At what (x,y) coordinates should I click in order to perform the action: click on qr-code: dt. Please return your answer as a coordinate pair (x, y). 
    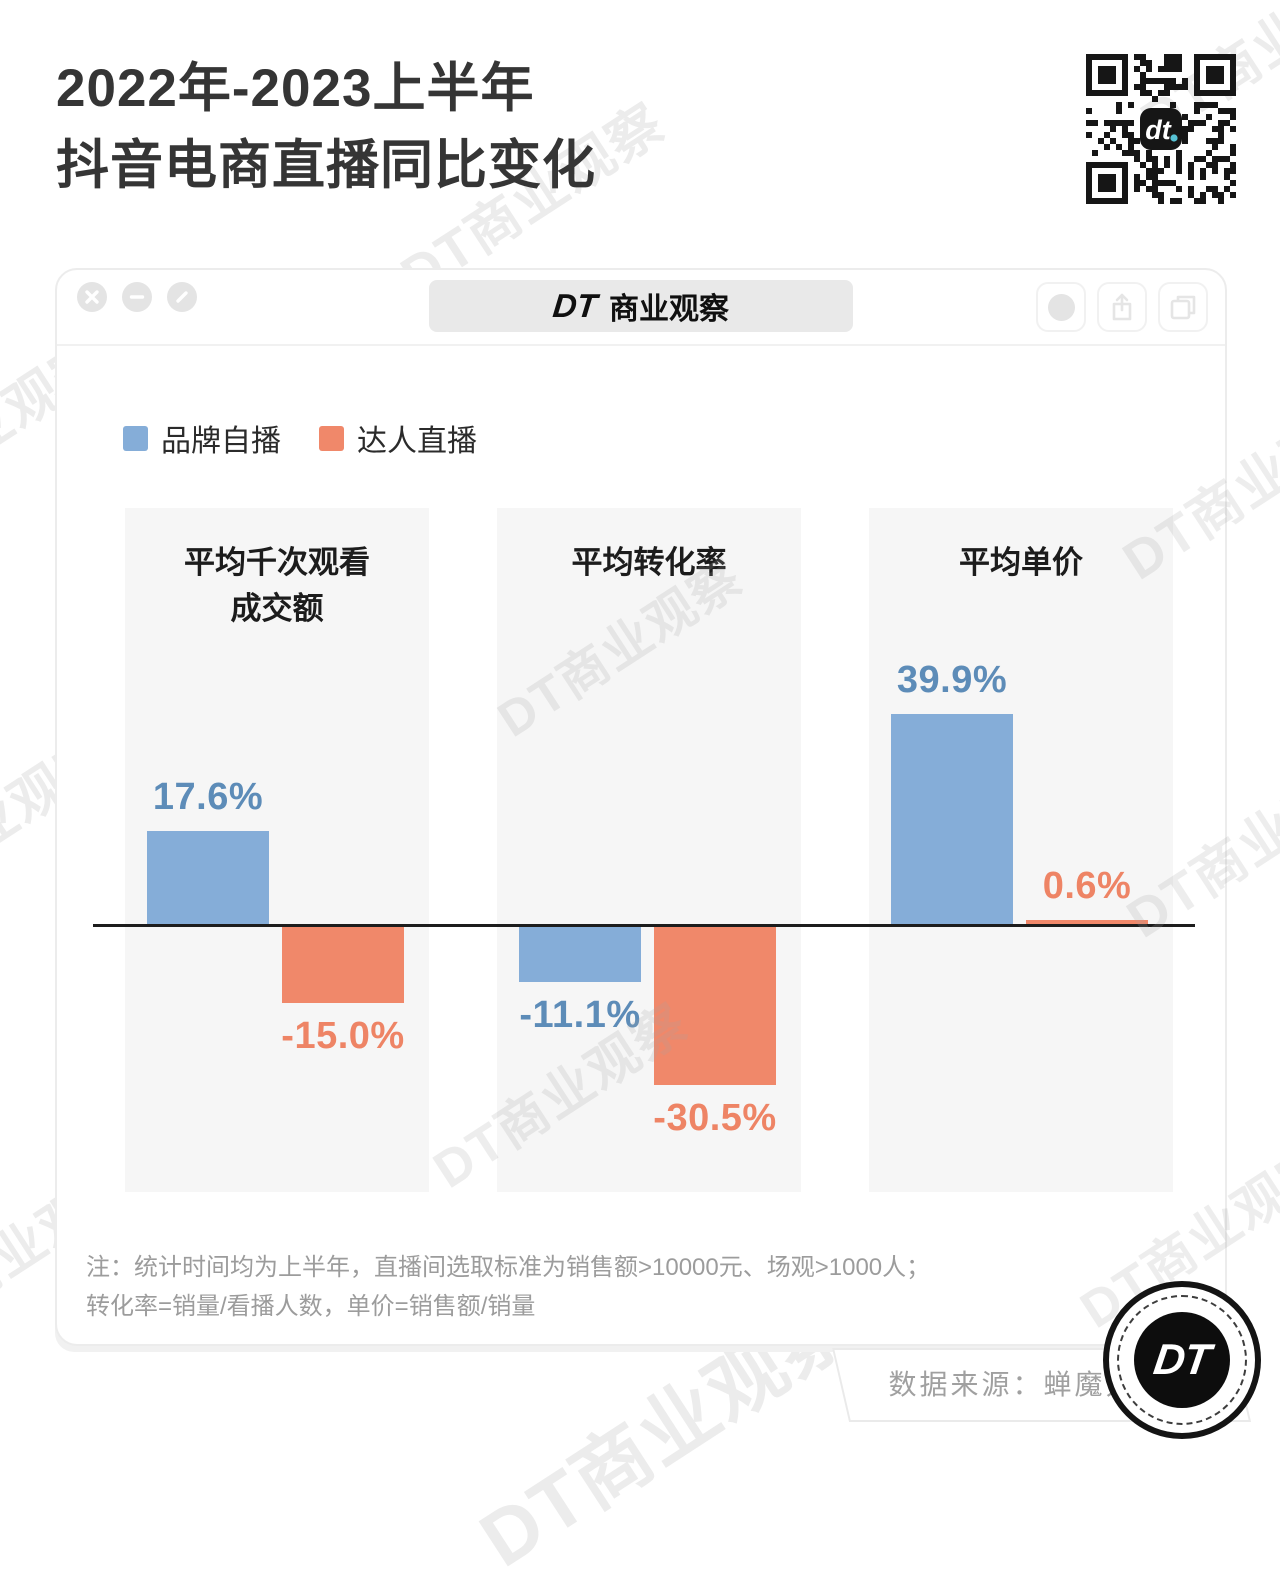
    Looking at the image, I should click on (1161, 129).